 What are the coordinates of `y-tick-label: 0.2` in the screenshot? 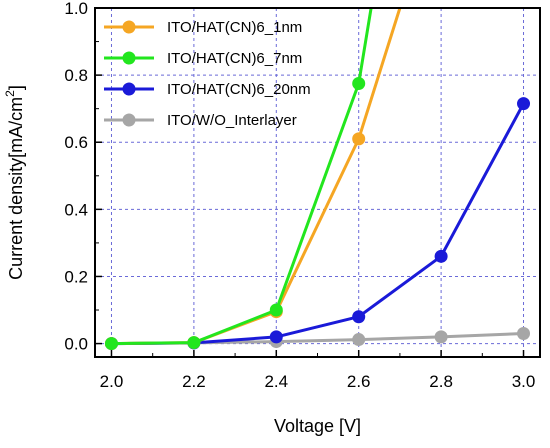 It's located at (76, 276).